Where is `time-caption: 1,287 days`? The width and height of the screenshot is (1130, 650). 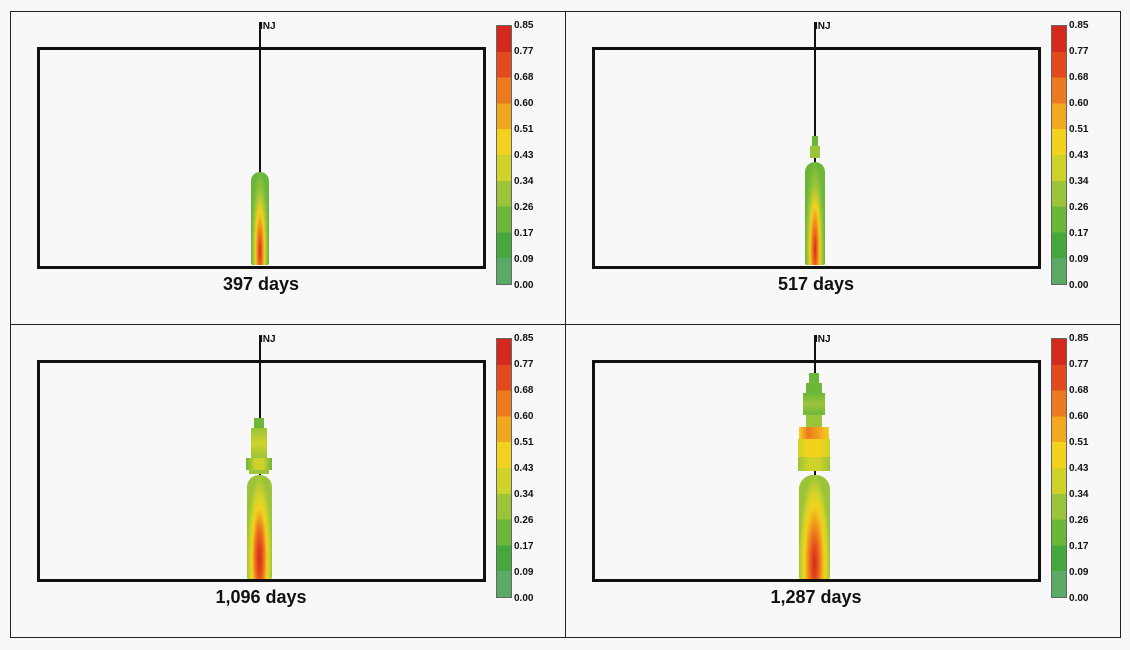 time-caption: 1,287 days is located at coordinates (816, 597).